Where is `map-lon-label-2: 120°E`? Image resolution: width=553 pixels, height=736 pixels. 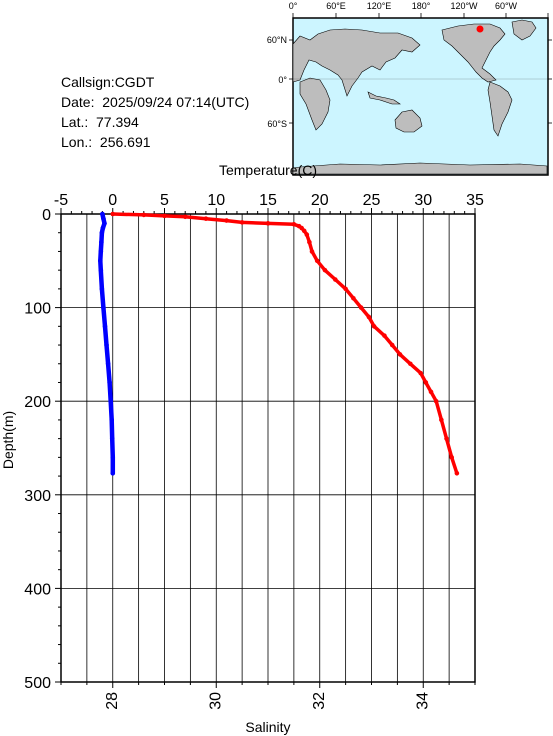
map-lon-label-2: 120°E is located at coordinates (379, 6).